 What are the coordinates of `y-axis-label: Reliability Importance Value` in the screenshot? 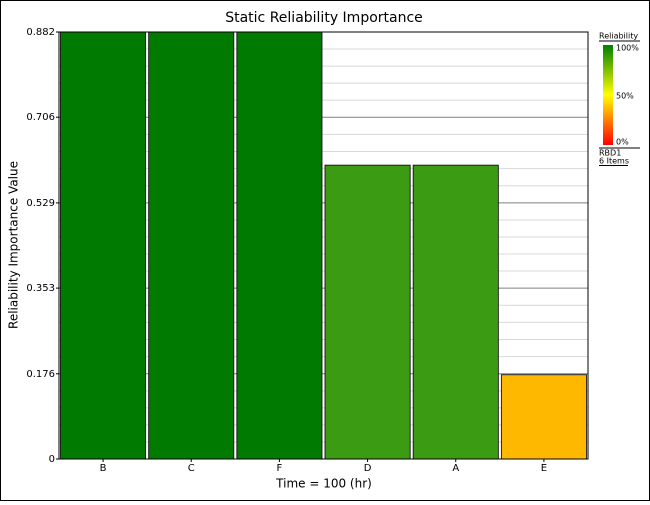 It's located at (14, 245).